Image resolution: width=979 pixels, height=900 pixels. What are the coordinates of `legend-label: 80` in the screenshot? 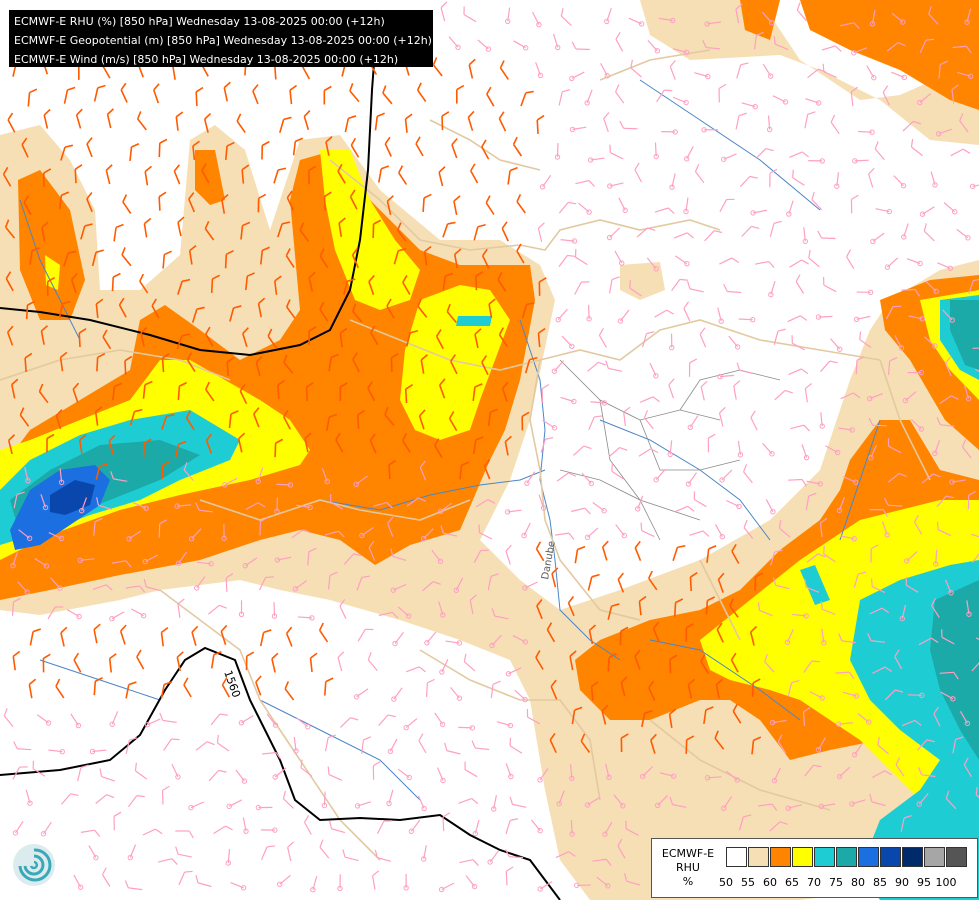 It's located at (858, 882).